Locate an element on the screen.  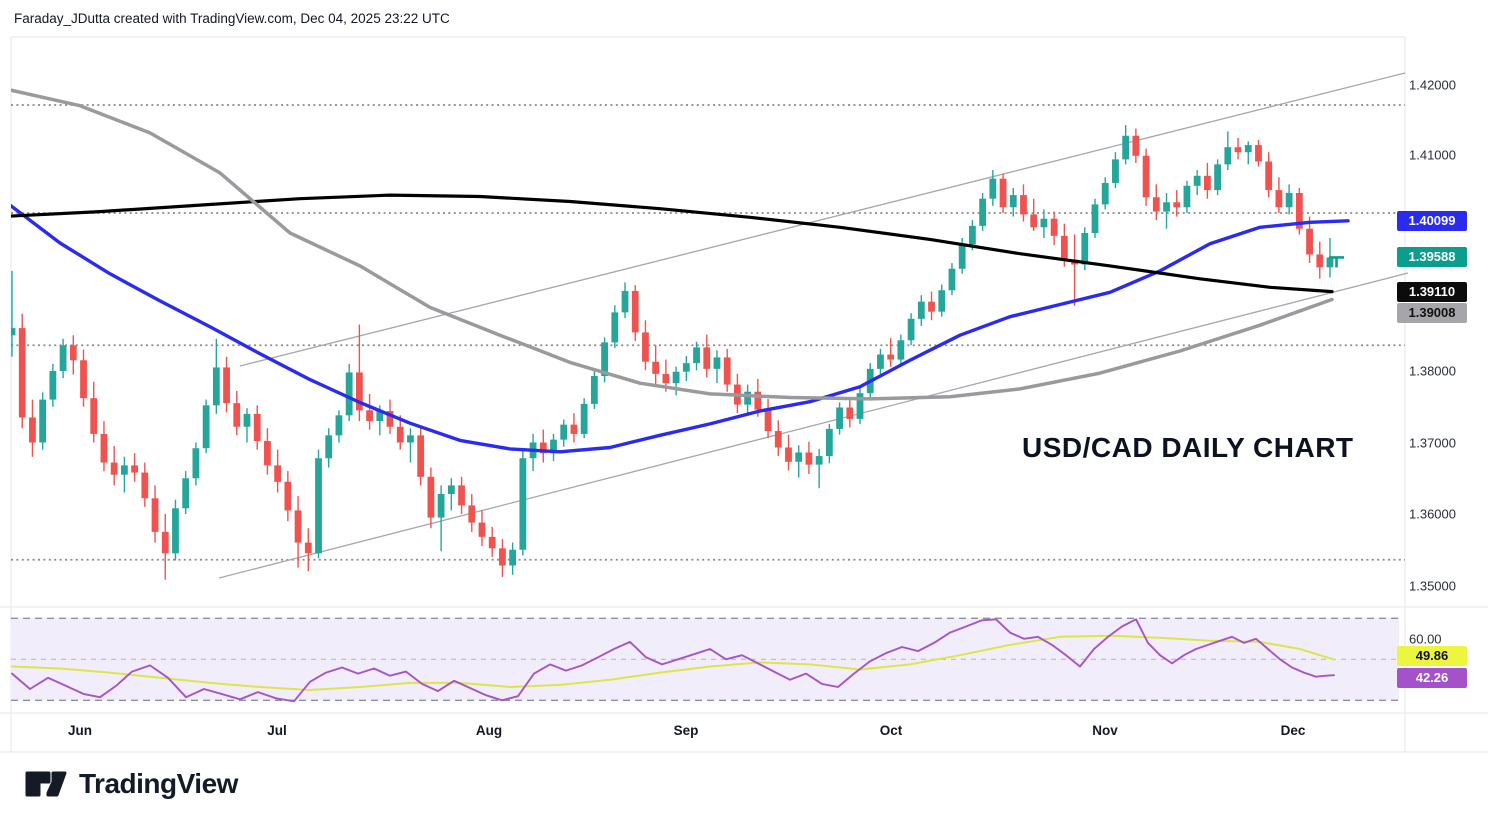
price-label-last-price: 1.39588 is located at coordinates (1432, 257).